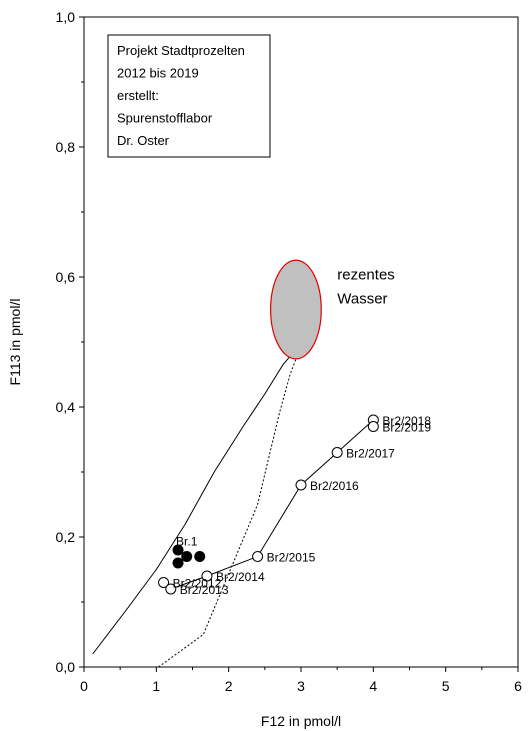 The height and width of the screenshot is (731, 528). Describe the element at coordinates (66, 17) in the screenshot. I see `y-tick-label: 1,0` at that location.